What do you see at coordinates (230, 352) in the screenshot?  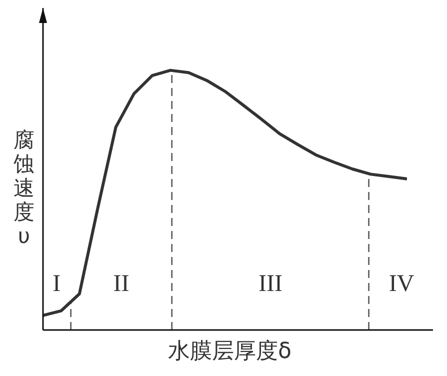 I see `x-axis-title: 水膜层厚度δ` at bounding box center [230, 352].